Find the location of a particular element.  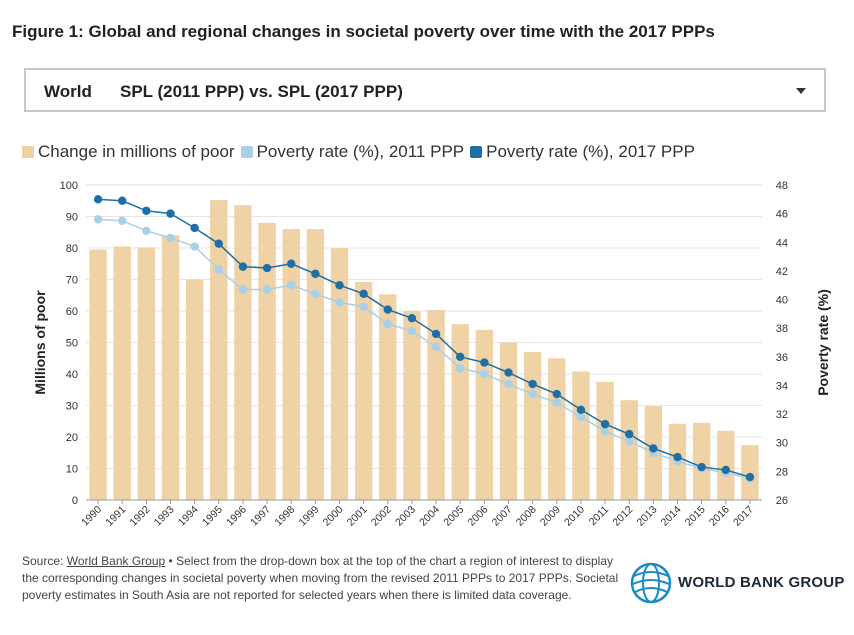

x-tick-label: 1995 is located at coordinates (212, 516).